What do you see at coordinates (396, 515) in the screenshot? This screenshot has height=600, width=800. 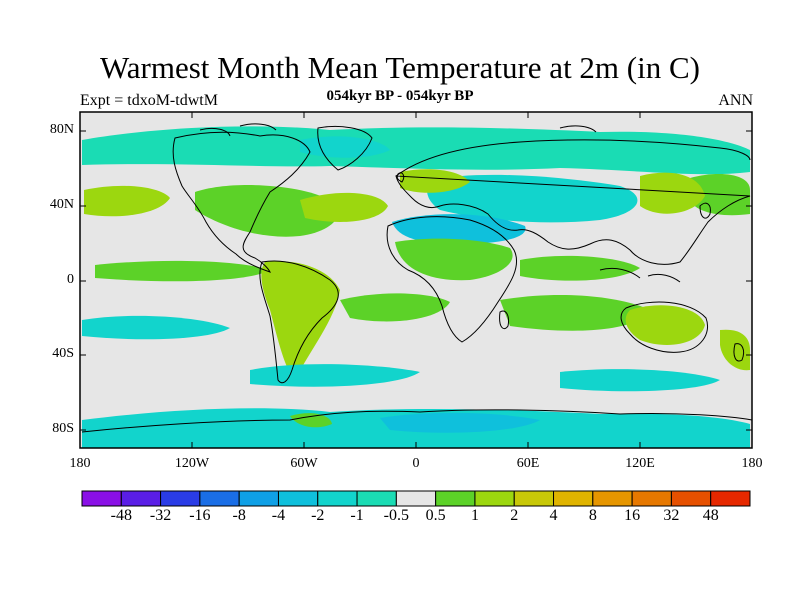 I see `colorbar-label: -0.5` at bounding box center [396, 515].